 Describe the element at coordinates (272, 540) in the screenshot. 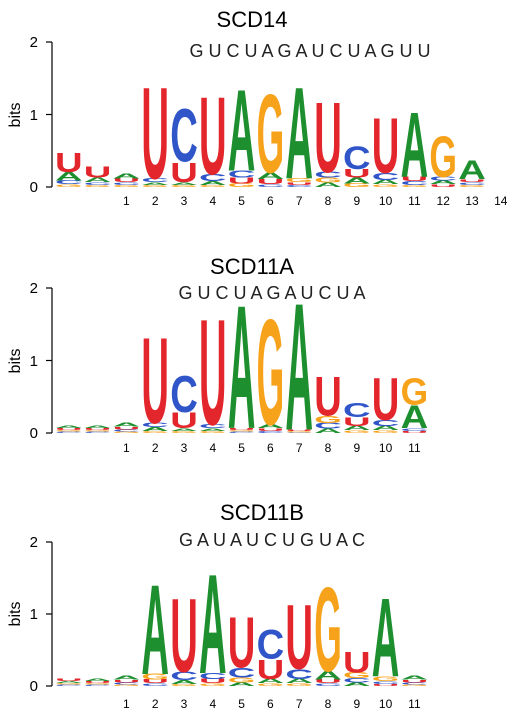

I see `consensus-sequence: G A U A U C U G U A C` at that location.